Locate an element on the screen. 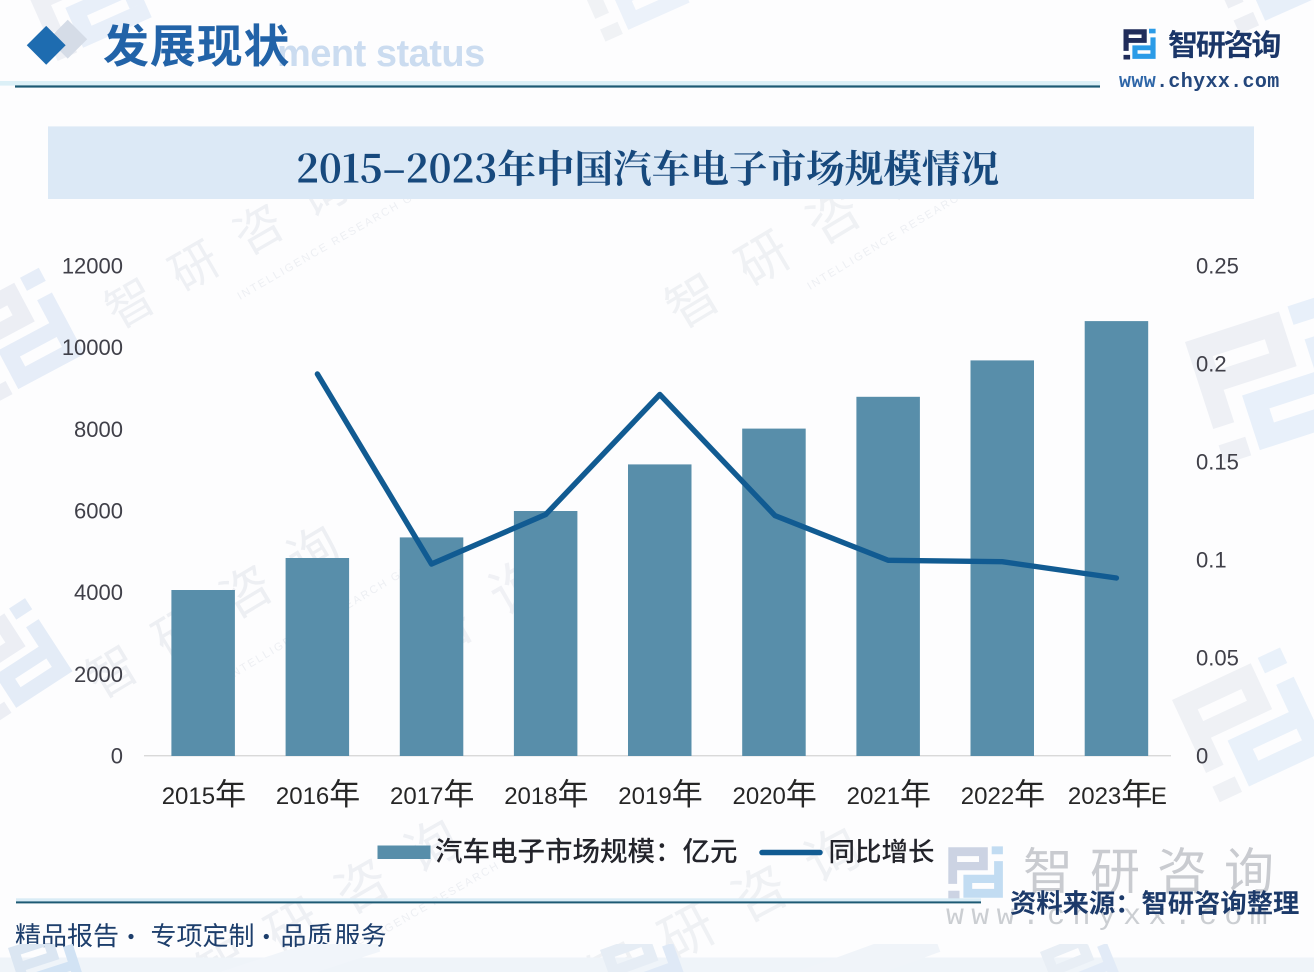  svg-text: 2023 is located at coordinates (1094, 796).